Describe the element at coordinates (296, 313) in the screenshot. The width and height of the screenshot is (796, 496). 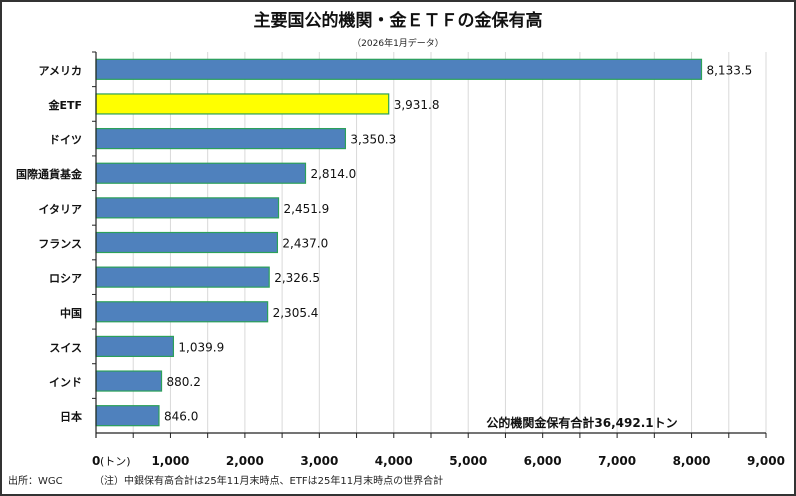
I see `data-label: 2,305.4` at that location.